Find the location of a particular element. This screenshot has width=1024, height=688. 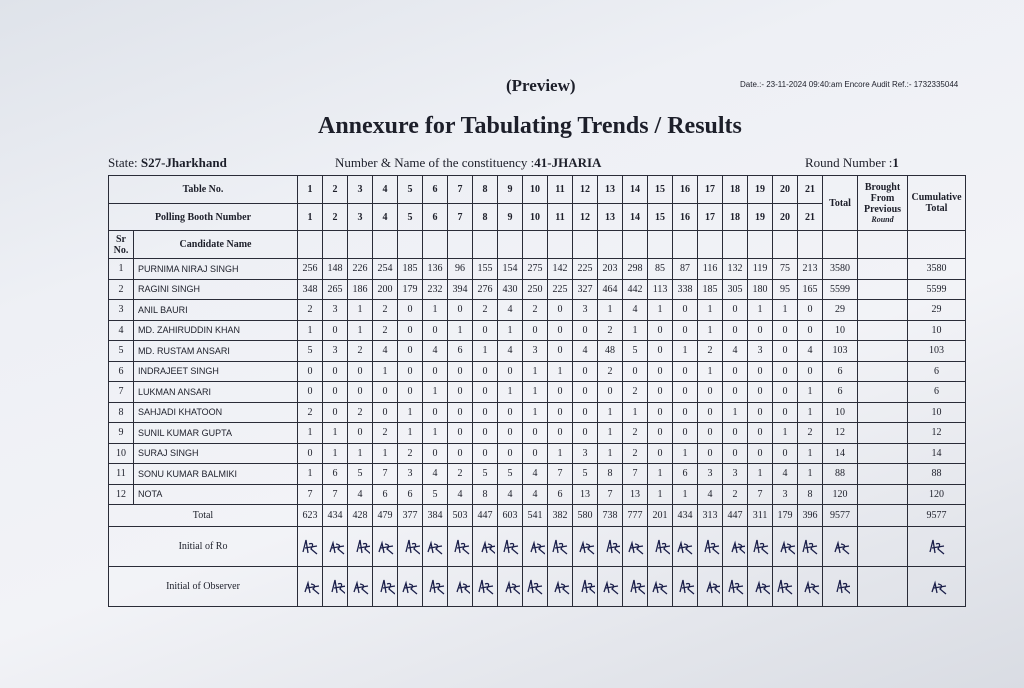

table-no: 12 is located at coordinates (585, 189).